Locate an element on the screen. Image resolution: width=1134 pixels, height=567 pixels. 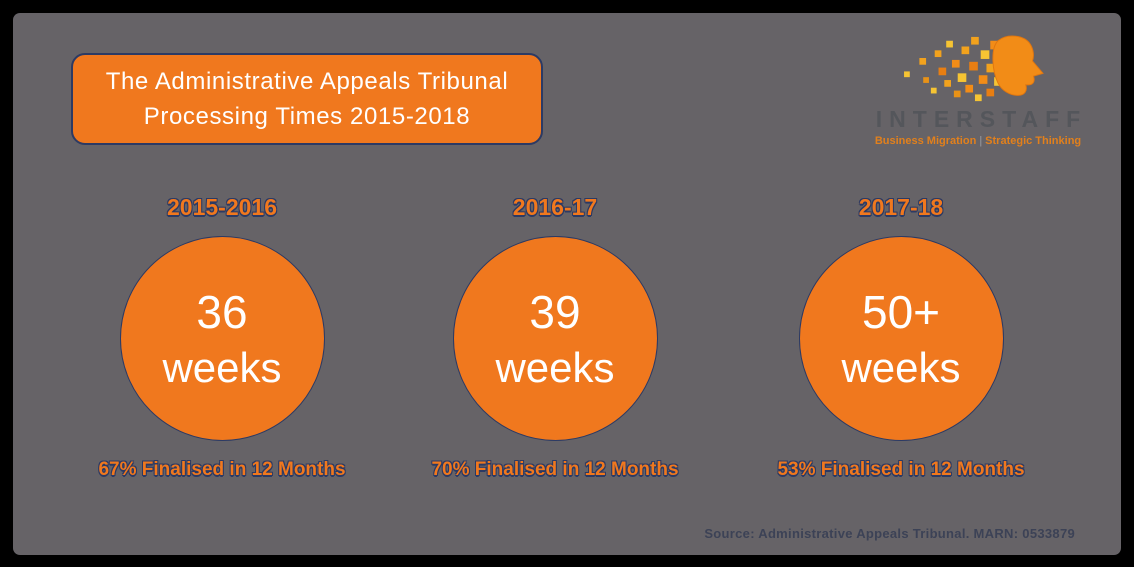
pixel-head-icon is located at coordinates (974, 68).